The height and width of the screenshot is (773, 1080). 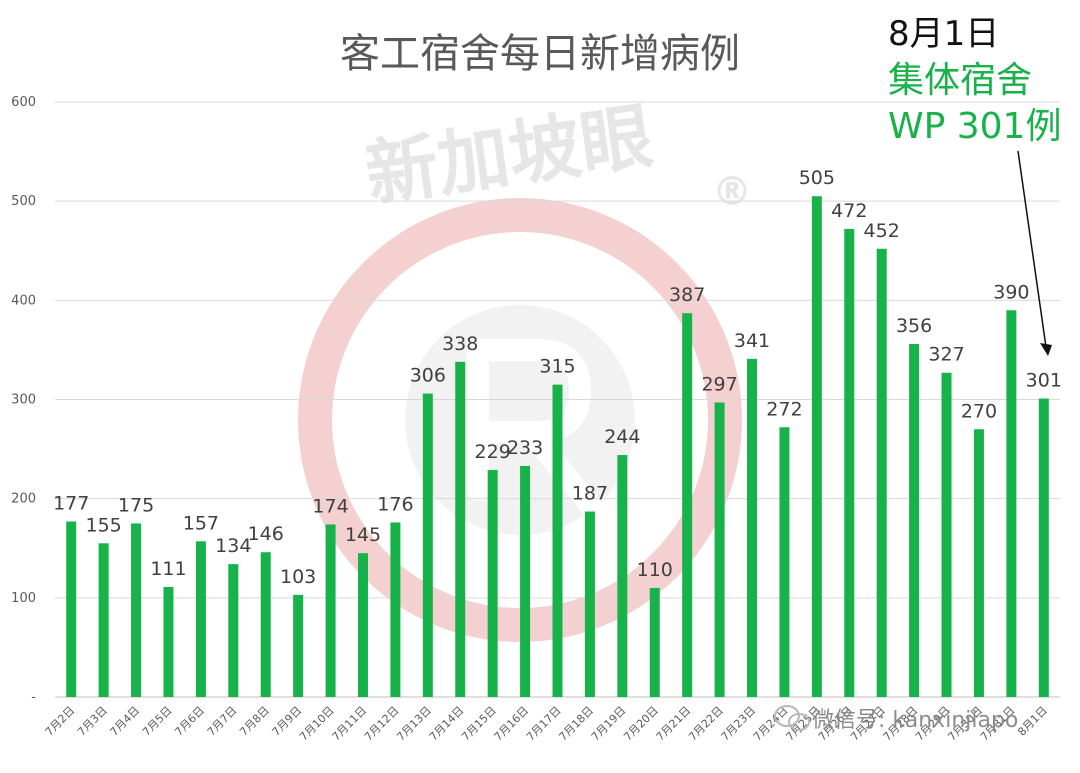 What do you see at coordinates (622, 437) in the screenshot?
I see `value-label: 244` at bounding box center [622, 437].